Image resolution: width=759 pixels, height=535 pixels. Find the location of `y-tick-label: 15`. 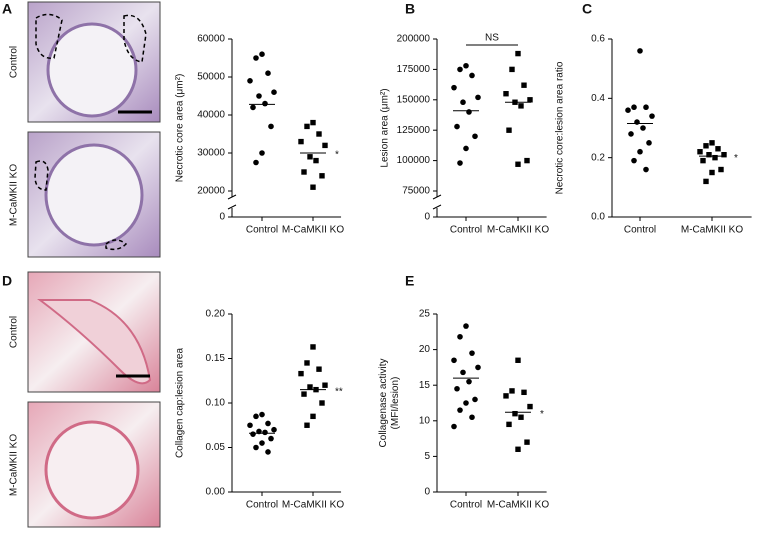

y-tick-label: 15 is located at coordinates (425, 385).